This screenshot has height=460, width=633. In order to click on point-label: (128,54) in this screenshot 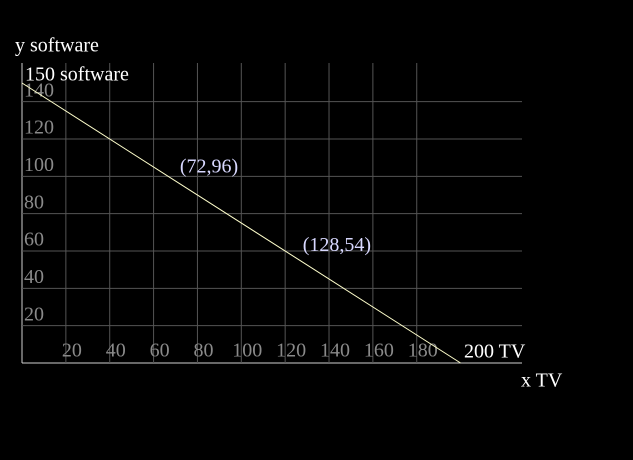, I will do `click(337, 245)`.